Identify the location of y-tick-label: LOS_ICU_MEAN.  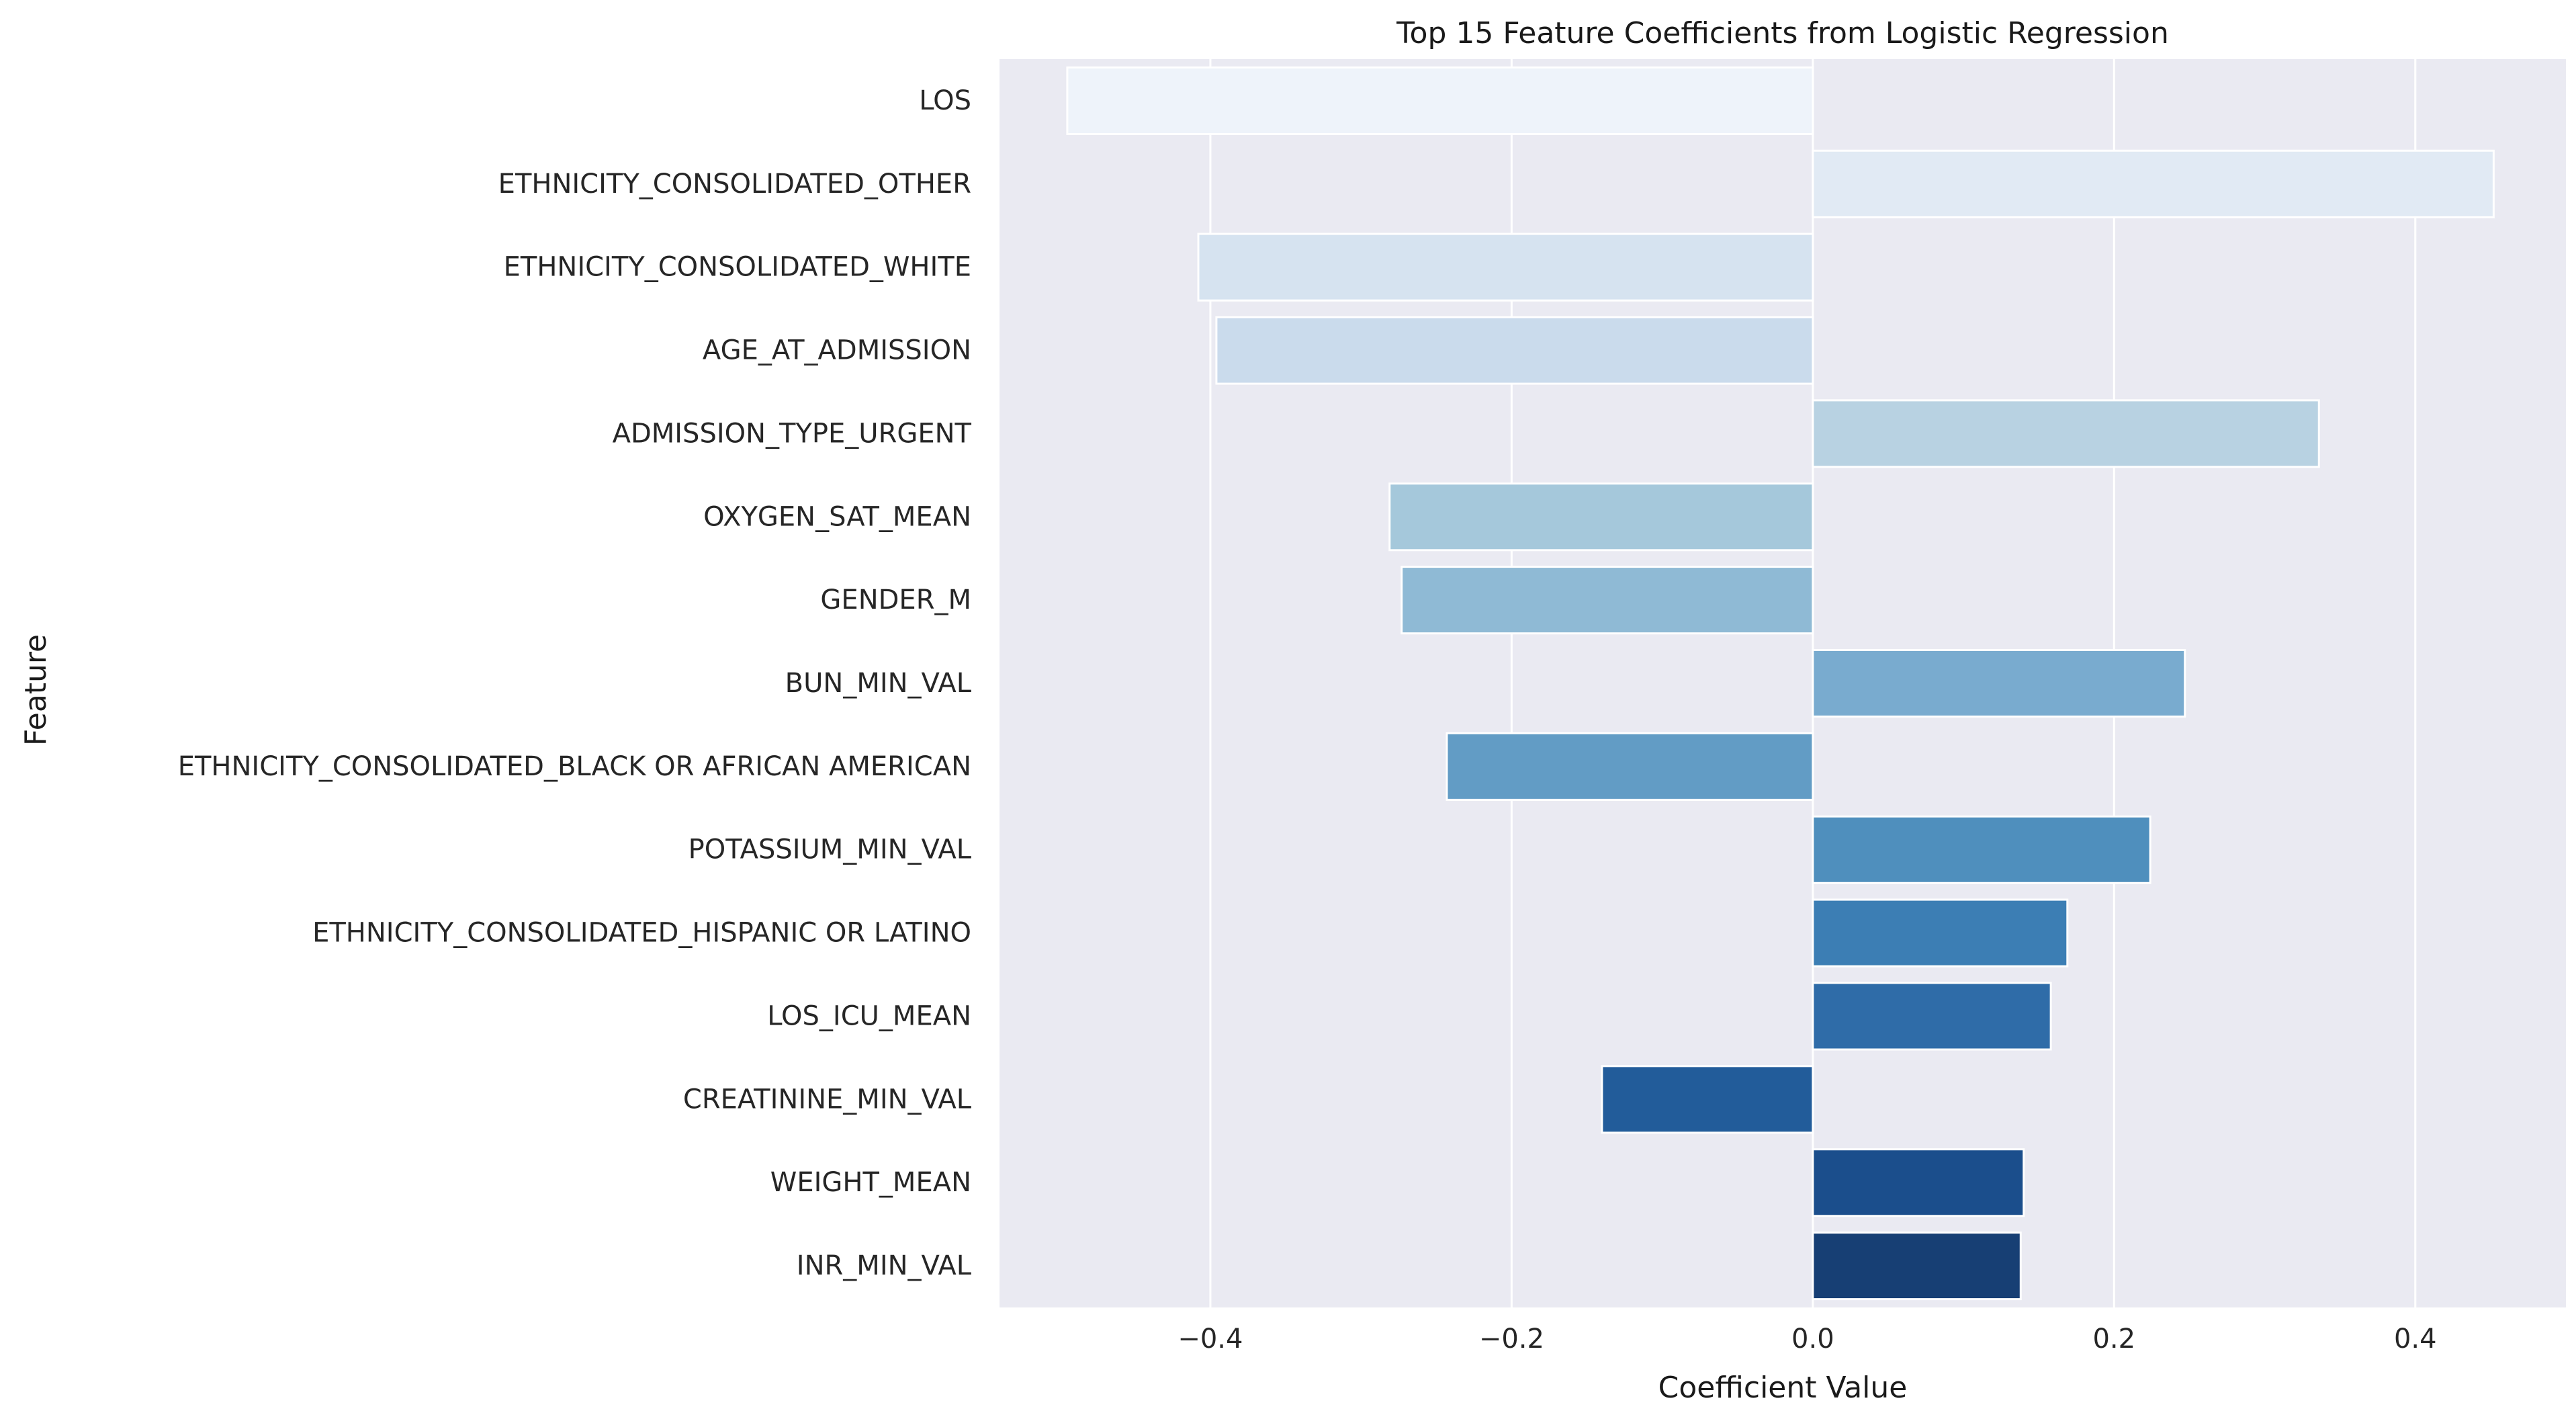
(869, 1015).